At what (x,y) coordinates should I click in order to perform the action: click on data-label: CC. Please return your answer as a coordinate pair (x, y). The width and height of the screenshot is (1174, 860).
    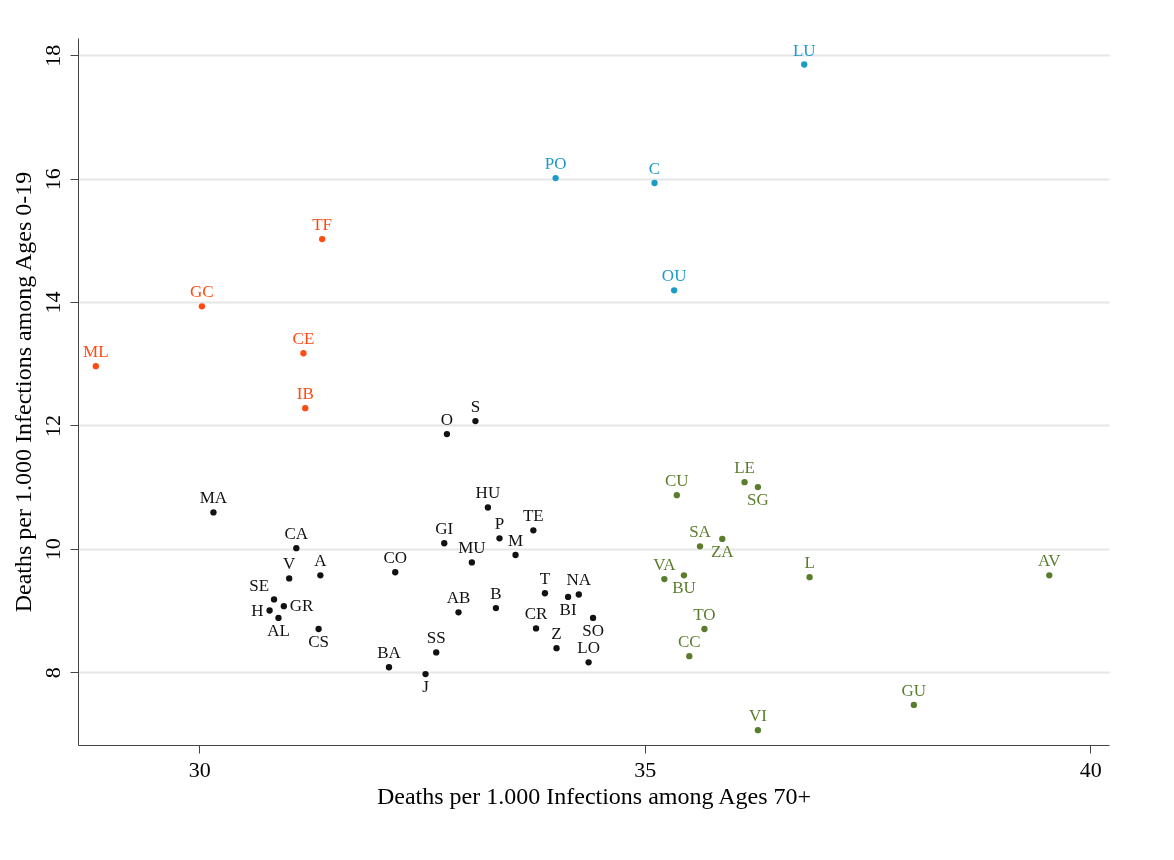
    Looking at the image, I should click on (689, 642).